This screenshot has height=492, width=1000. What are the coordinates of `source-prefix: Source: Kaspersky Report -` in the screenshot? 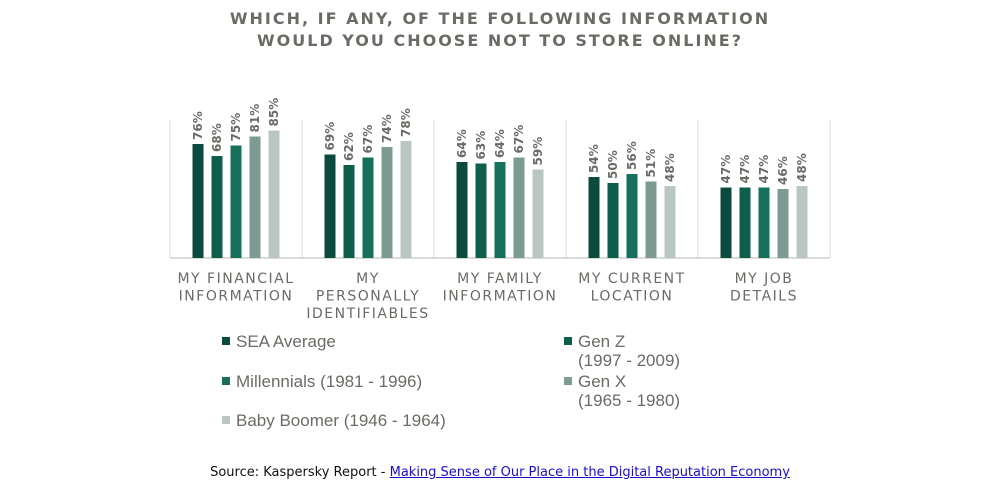 It's located at (300, 472).